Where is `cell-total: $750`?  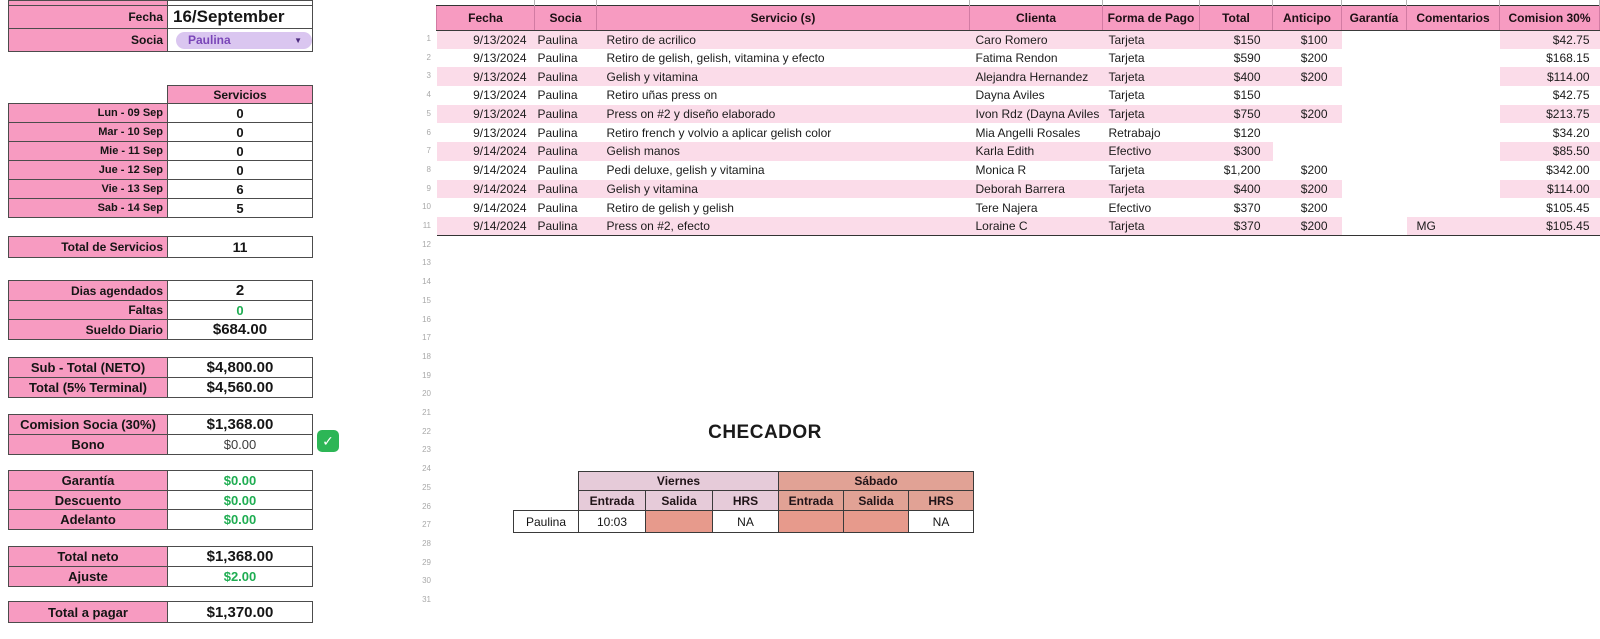
cell-total: $750 is located at coordinates (1236, 114).